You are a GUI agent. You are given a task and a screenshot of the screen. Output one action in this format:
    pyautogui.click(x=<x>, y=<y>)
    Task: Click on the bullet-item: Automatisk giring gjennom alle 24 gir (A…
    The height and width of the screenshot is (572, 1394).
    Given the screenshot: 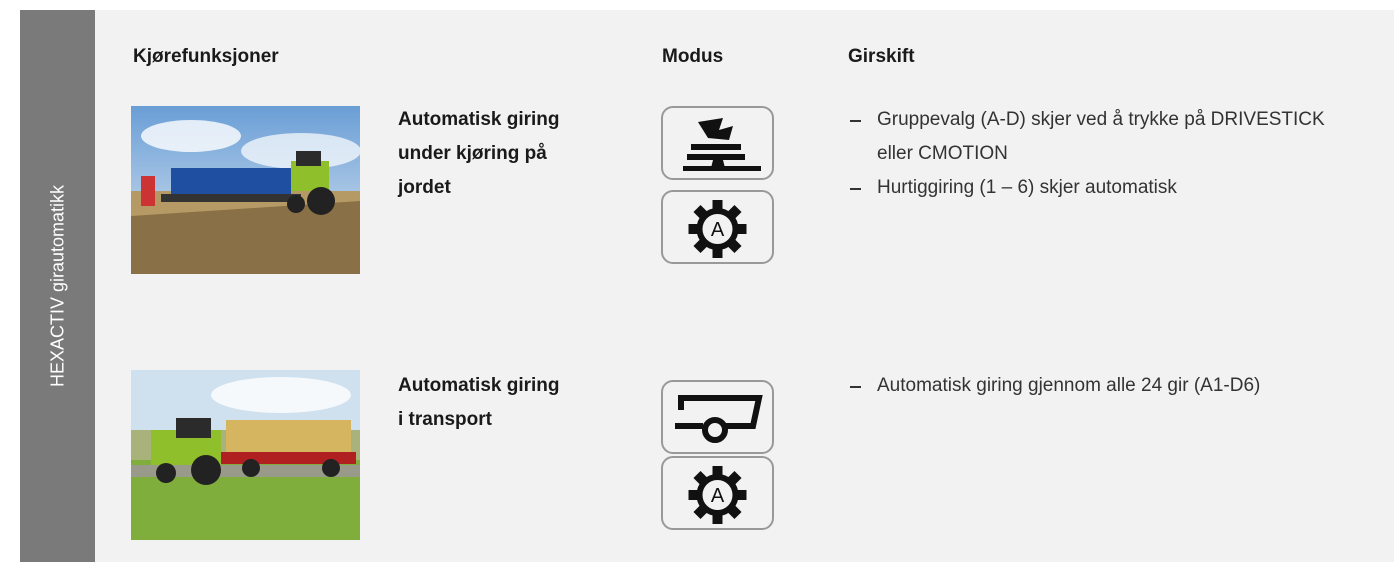 What is the action you would take?
    pyautogui.click(x=1097, y=386)
    